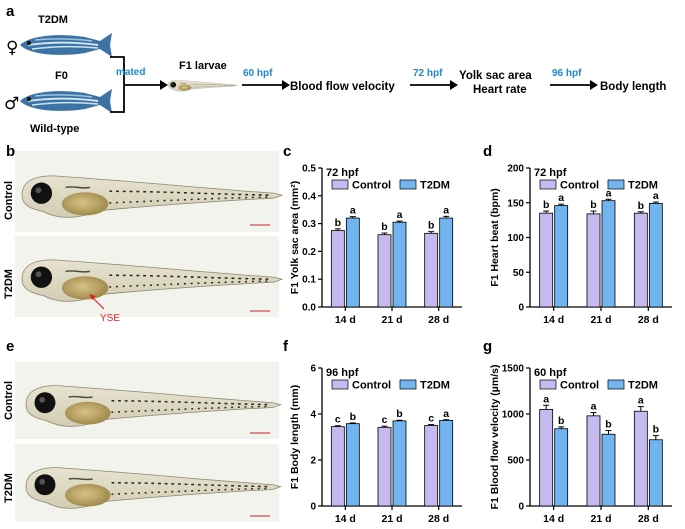 The image size is (685, 529). I want to click on arrow-72hpf-label: 72 hpf, so click(428, 73).